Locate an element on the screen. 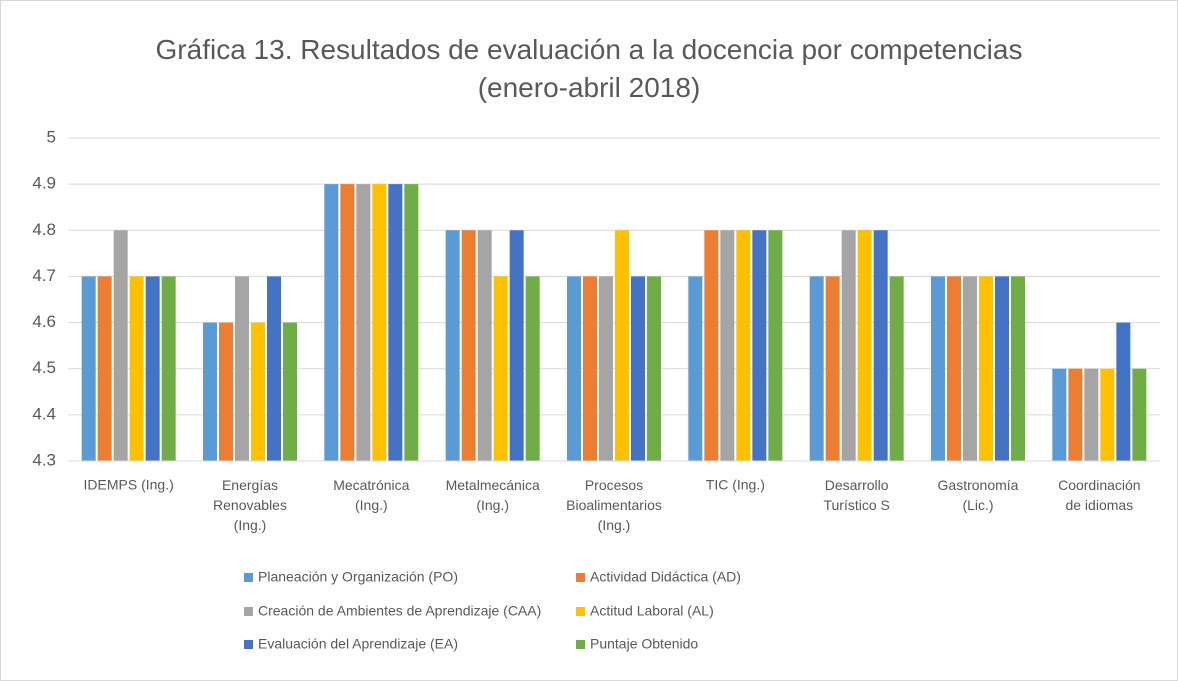  x-tick-label: Mecatrónica (Ing.) is located at coordinates (371, 495).